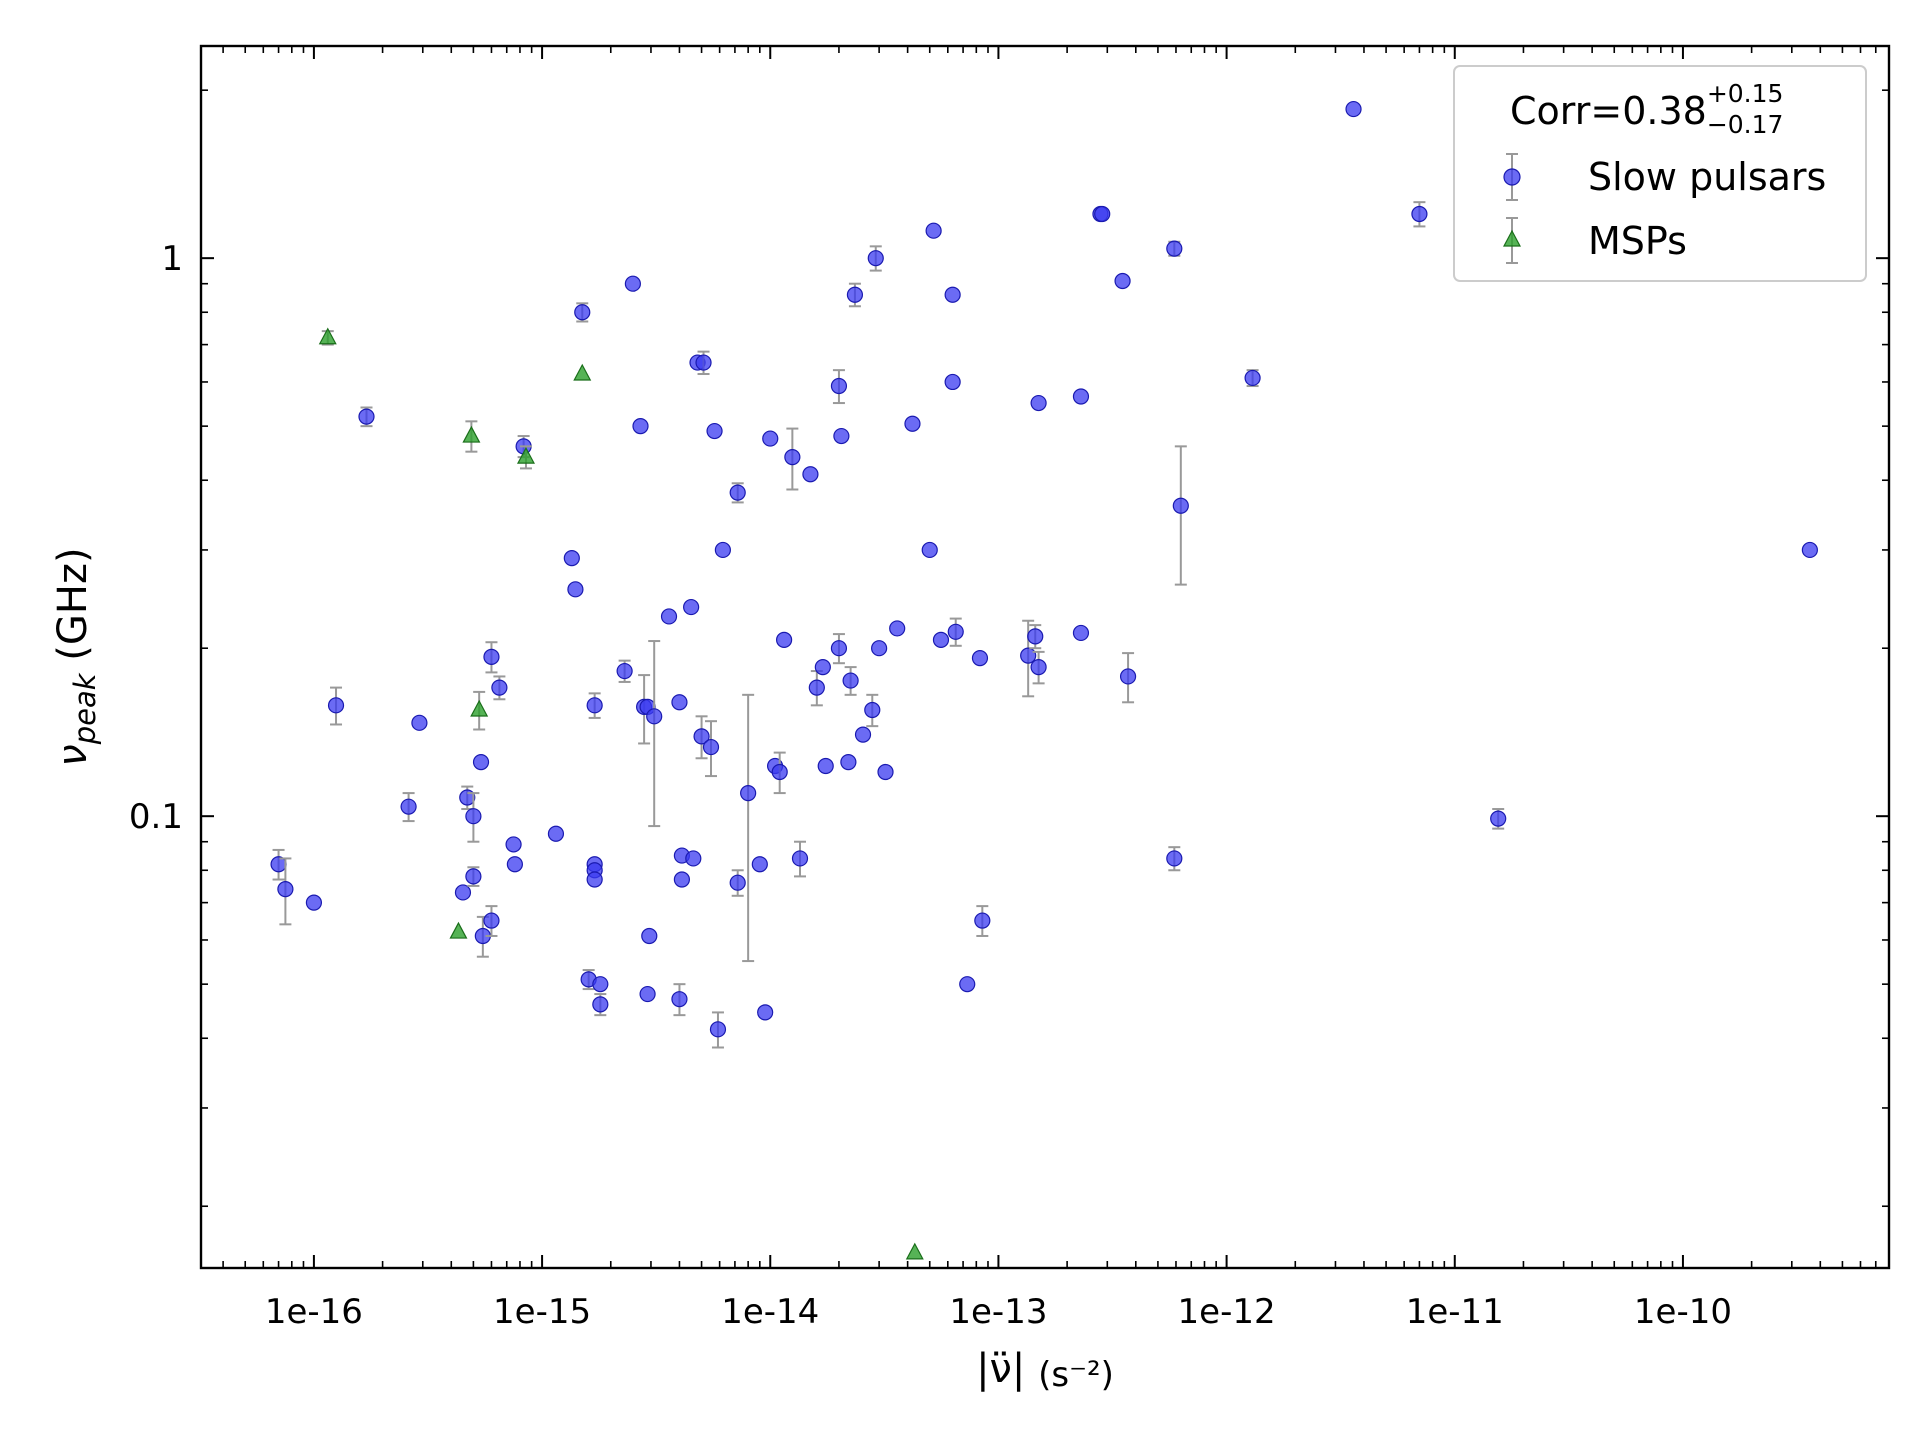 The width and height of the screenshot is (1920, 1445). I want to click on legend-entry-msp: MSPs, so click(1595, 240).